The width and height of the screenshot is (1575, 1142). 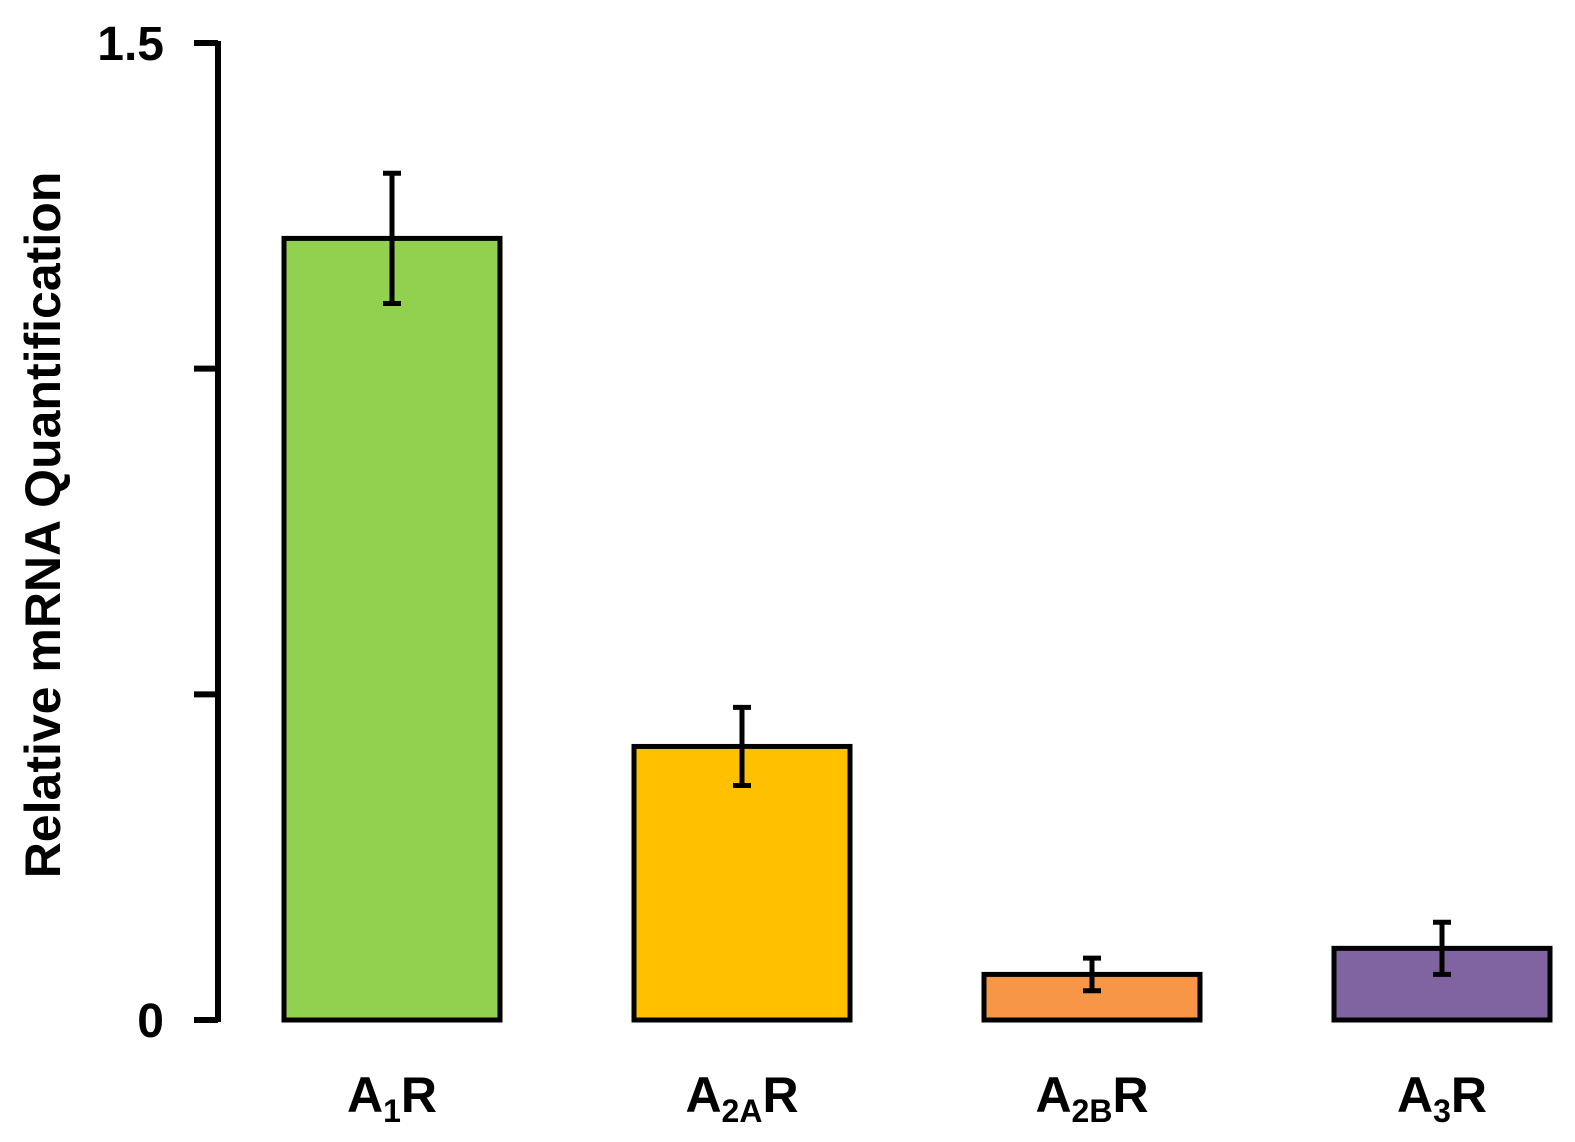 What do you see at coordinates (150, 1021) in the screenshot?
I see `y-tick-label: 0` at bounding box center [150, 1021].